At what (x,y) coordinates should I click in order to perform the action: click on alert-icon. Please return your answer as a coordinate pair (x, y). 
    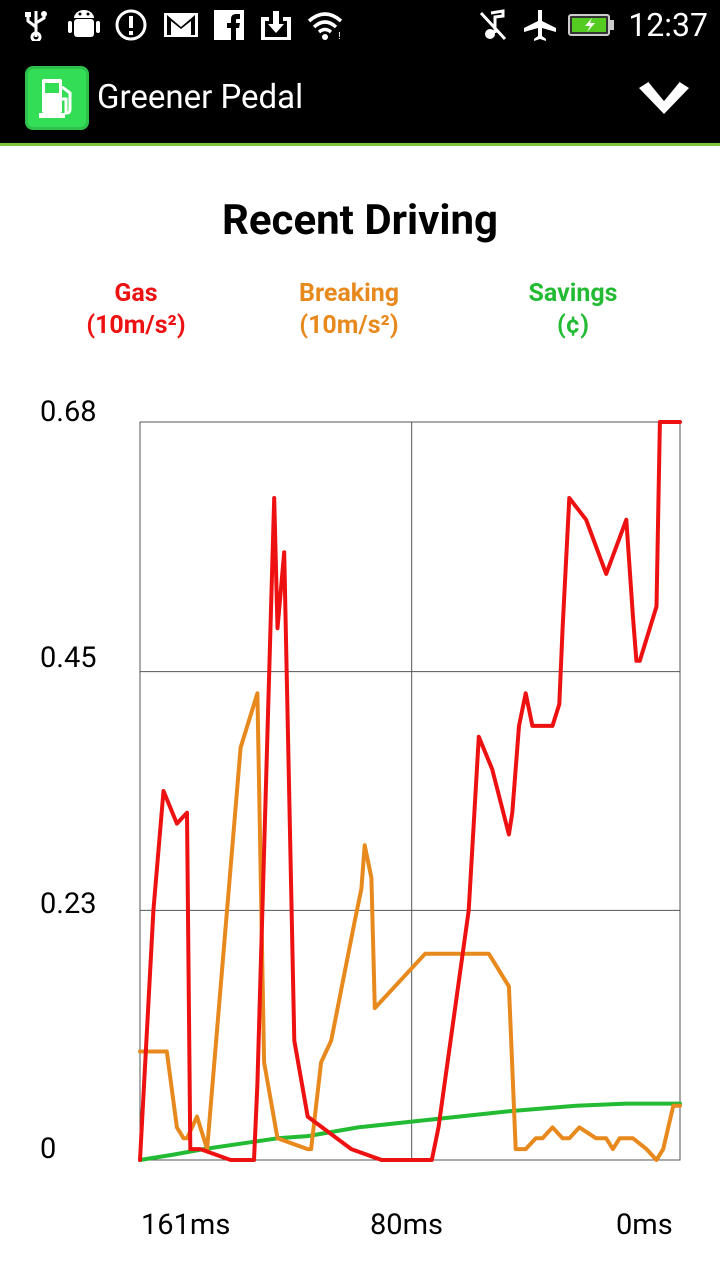
    Looking at the image, I should click on (131, 25).